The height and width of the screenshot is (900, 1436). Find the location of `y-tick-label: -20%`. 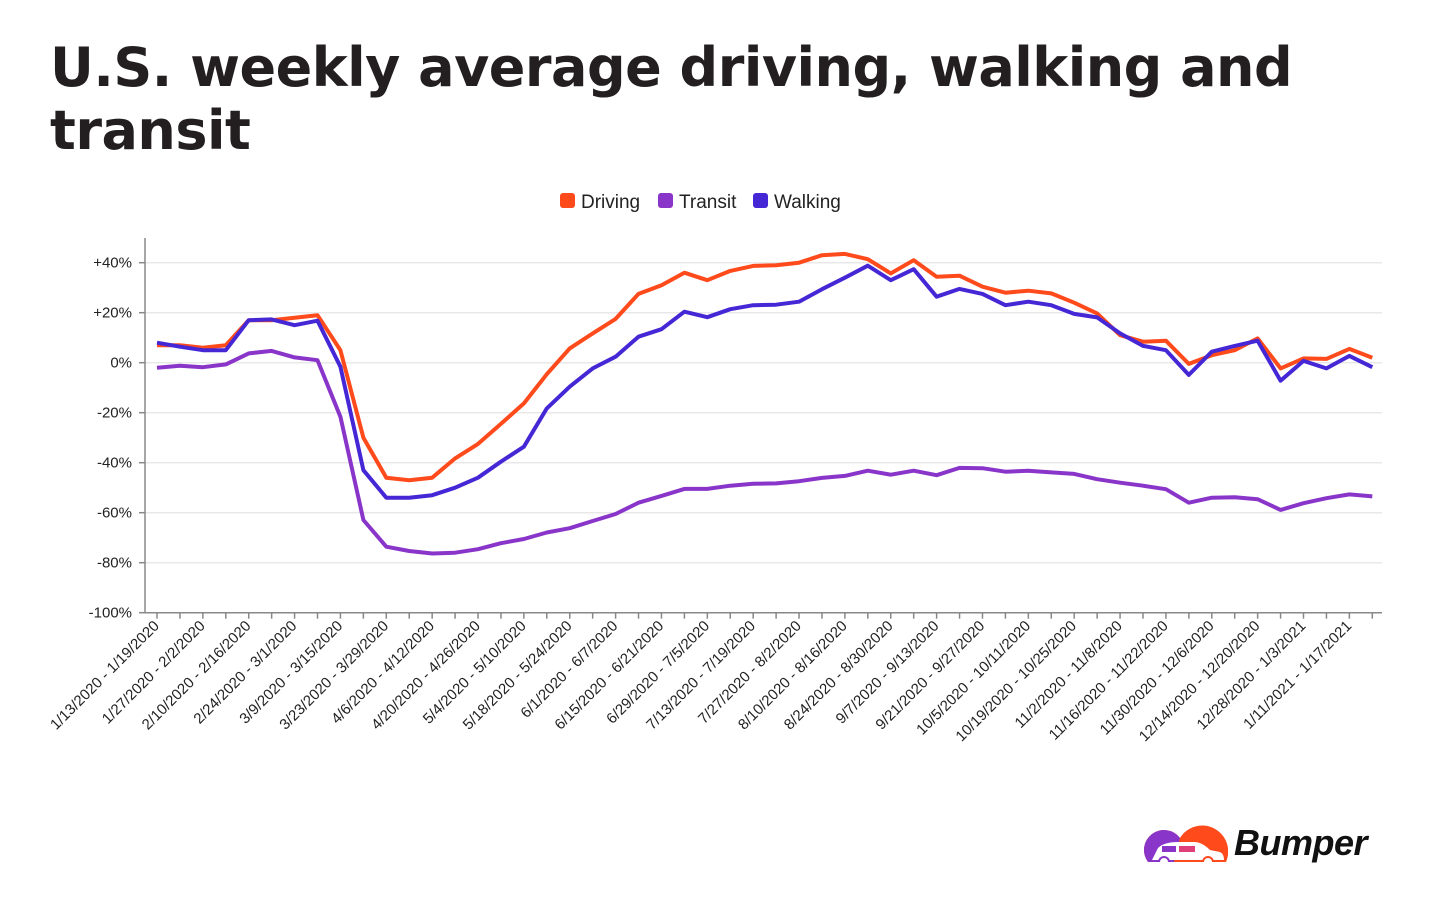

y-tick-label: -20% is located at coordinates (114, 413).